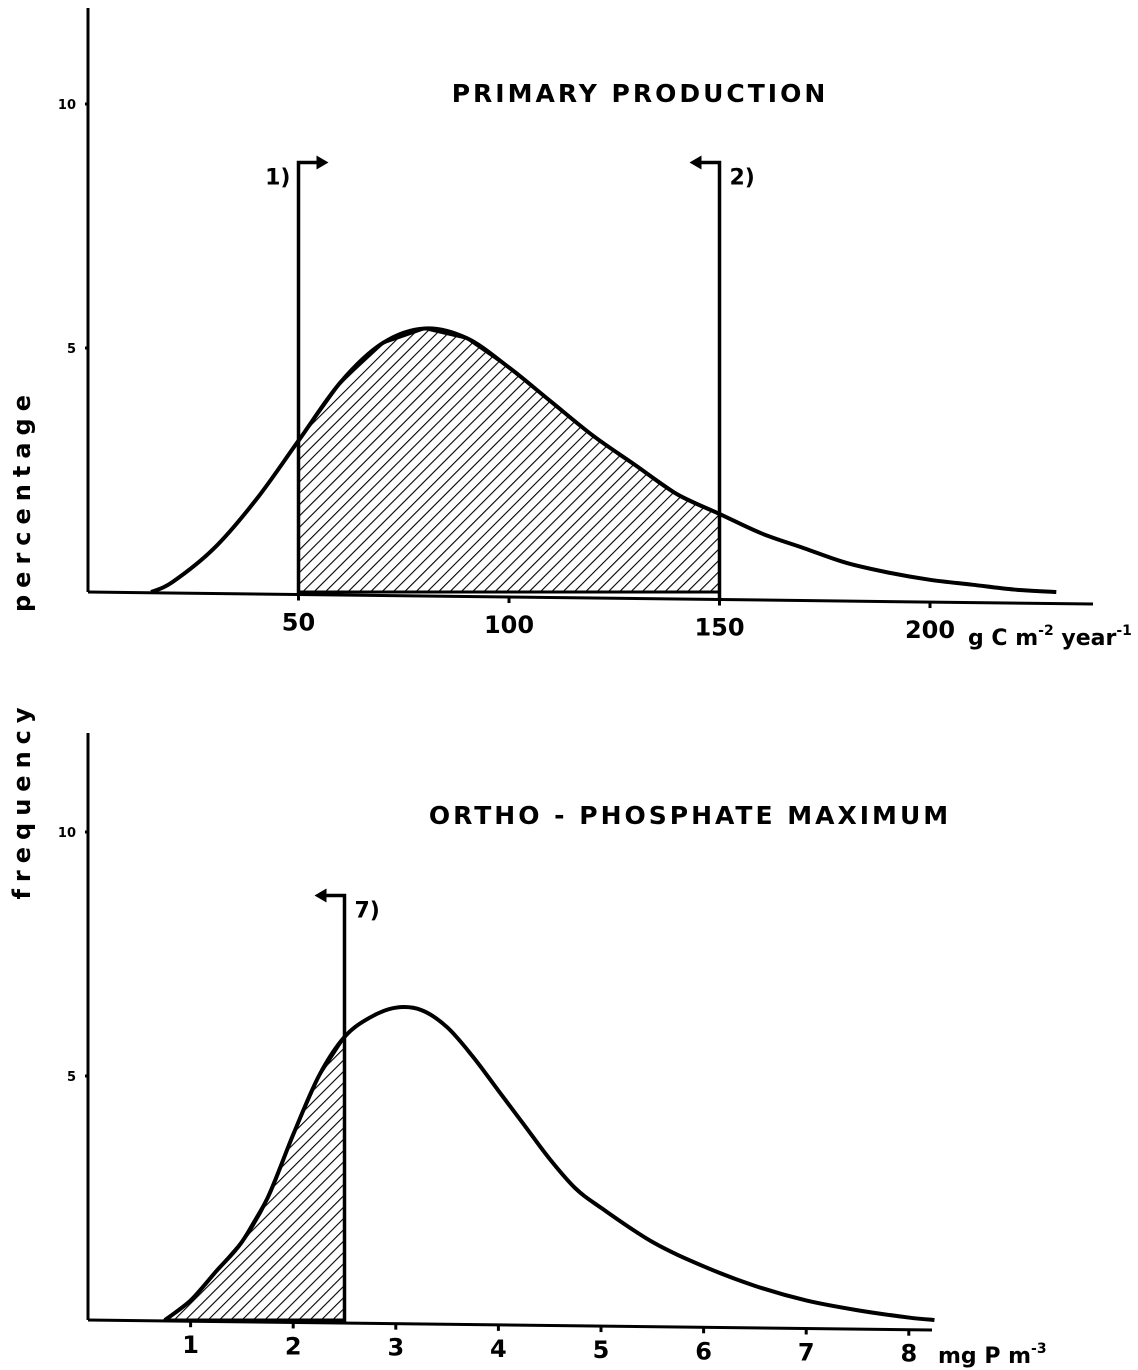  Describe the element at coordinates (992, 1355) in the screenshot. I see `x-axis-unit: mg P m-3` at that location.